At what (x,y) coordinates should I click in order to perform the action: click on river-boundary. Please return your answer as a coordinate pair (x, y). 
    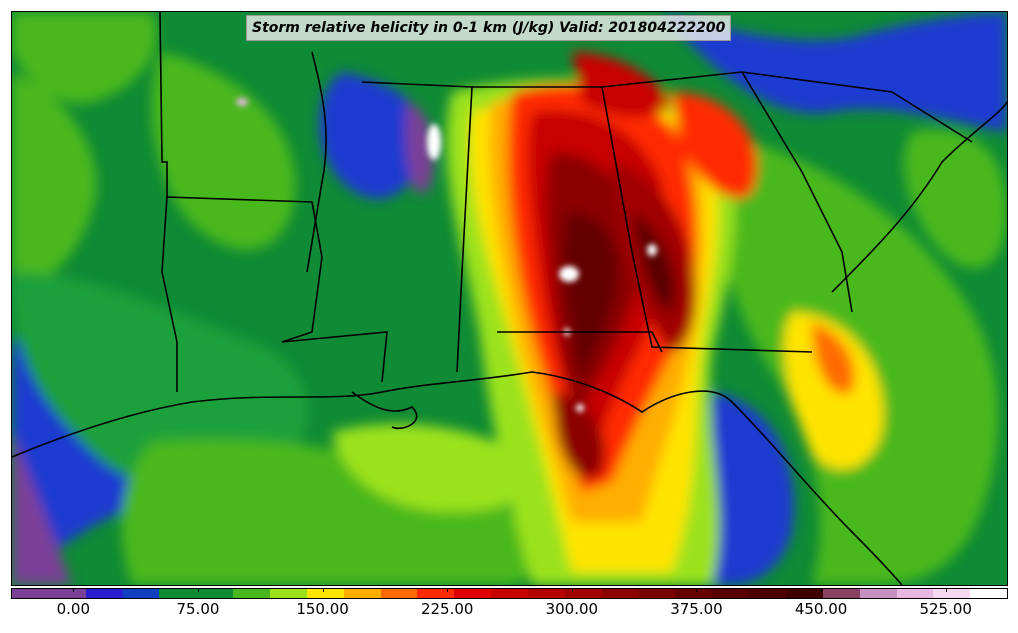
    Looking at the image, I should click on (316, 162).